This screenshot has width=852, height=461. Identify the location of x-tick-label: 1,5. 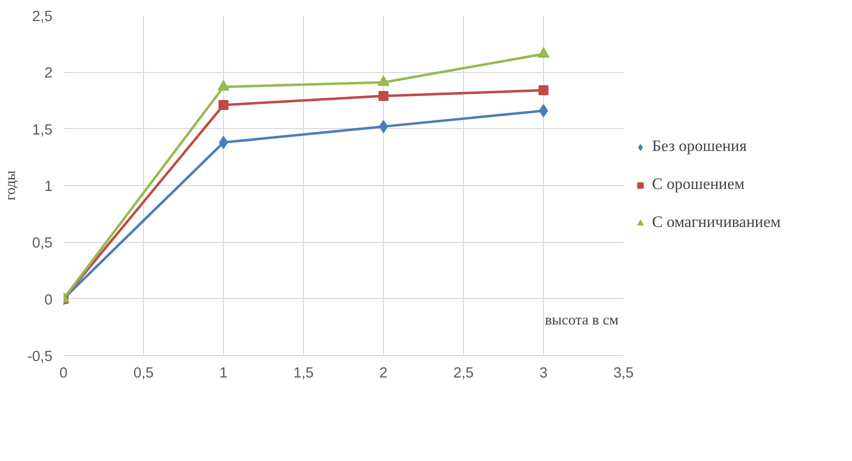
(303, 374).